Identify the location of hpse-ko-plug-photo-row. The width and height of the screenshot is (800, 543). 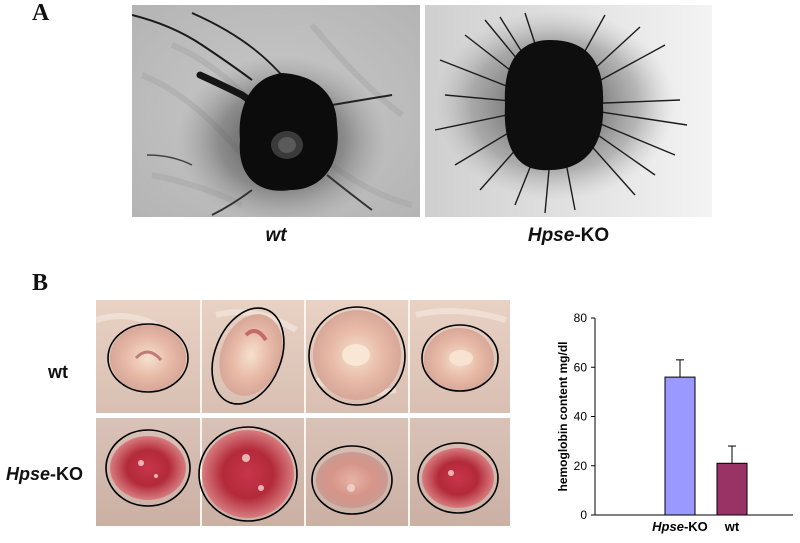
(303, 472).